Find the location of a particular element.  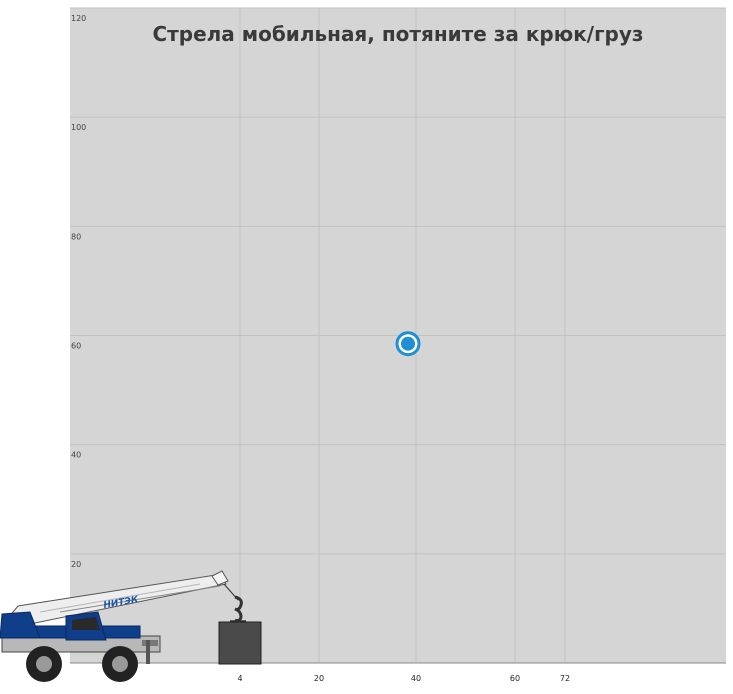

x-tick-label: 72 is located at coordinates (565, 678).